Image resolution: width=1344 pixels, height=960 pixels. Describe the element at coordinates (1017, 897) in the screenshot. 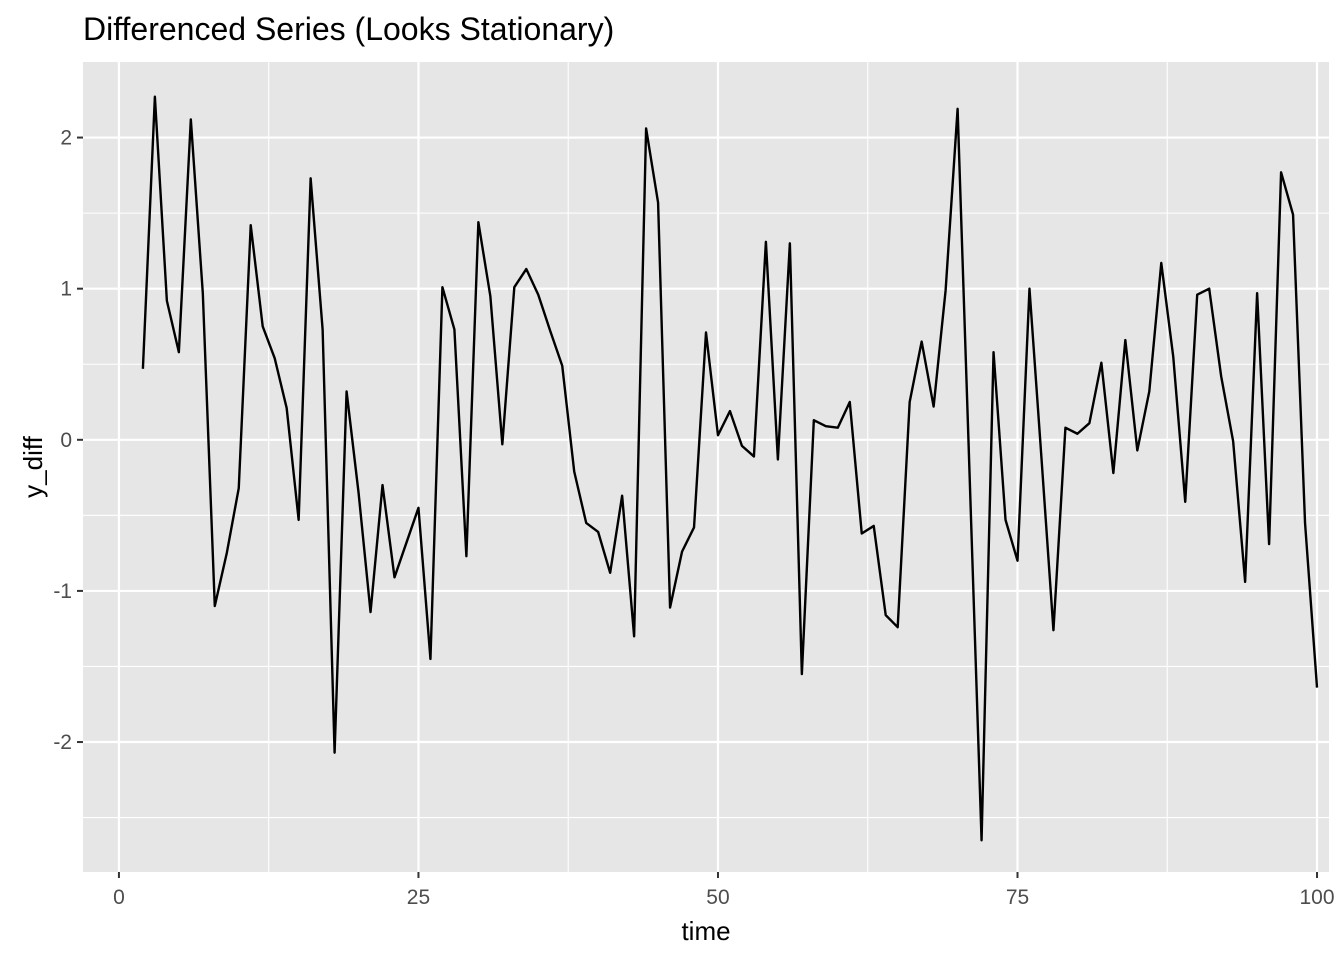

I see `x-tick-label: 75` at that location.